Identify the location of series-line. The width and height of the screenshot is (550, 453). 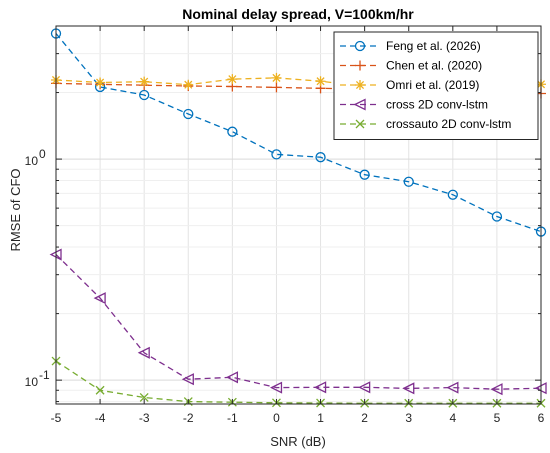
(298, 382).